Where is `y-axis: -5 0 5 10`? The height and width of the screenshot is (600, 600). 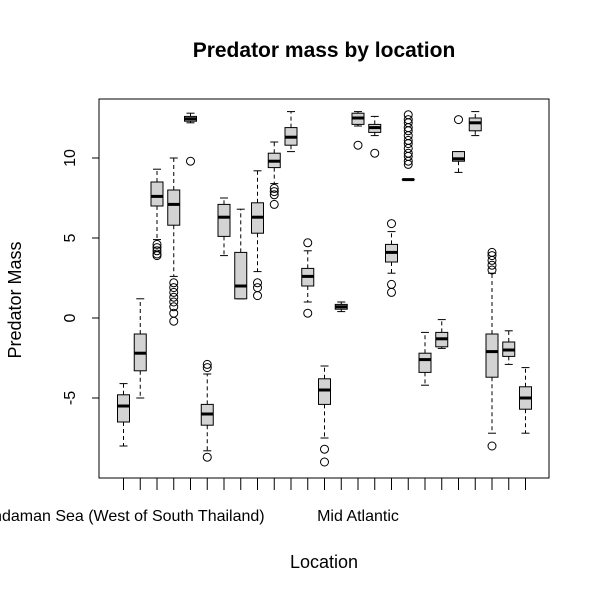 y-axis: -5 0 5 10 is located at coordinates (81, 277).